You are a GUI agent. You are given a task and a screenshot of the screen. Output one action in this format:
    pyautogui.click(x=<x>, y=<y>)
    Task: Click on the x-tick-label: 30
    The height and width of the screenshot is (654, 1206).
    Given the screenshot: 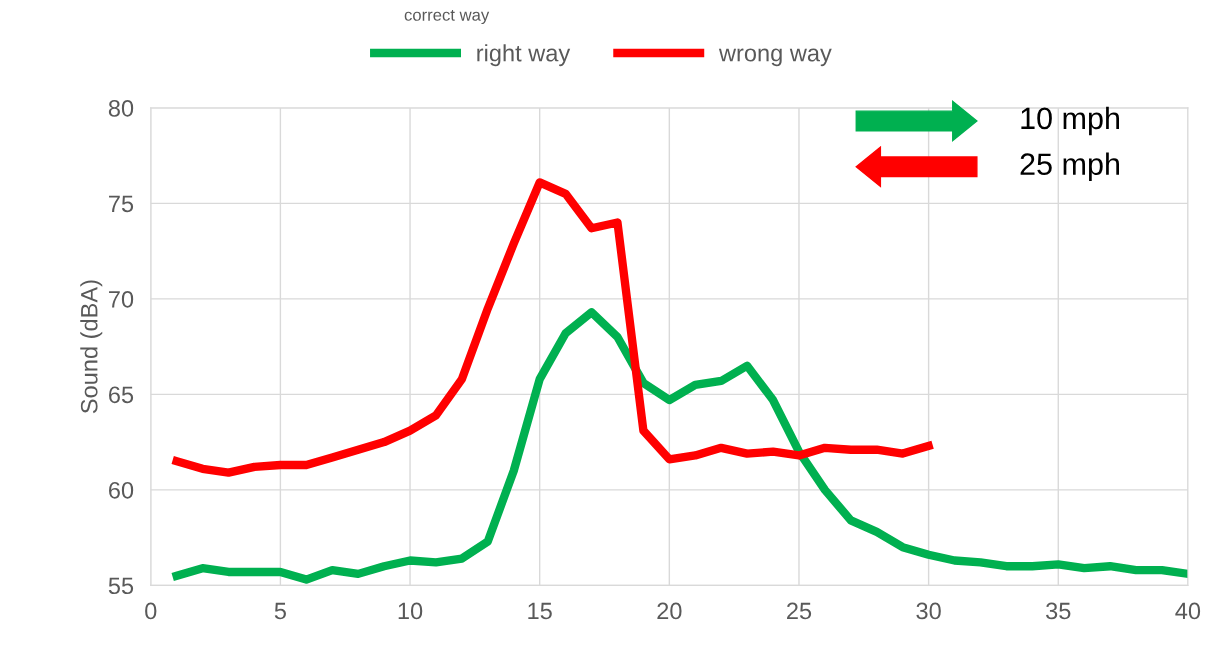 What is the action you would take?
    pyautogui.click(x=928, y=611)
    